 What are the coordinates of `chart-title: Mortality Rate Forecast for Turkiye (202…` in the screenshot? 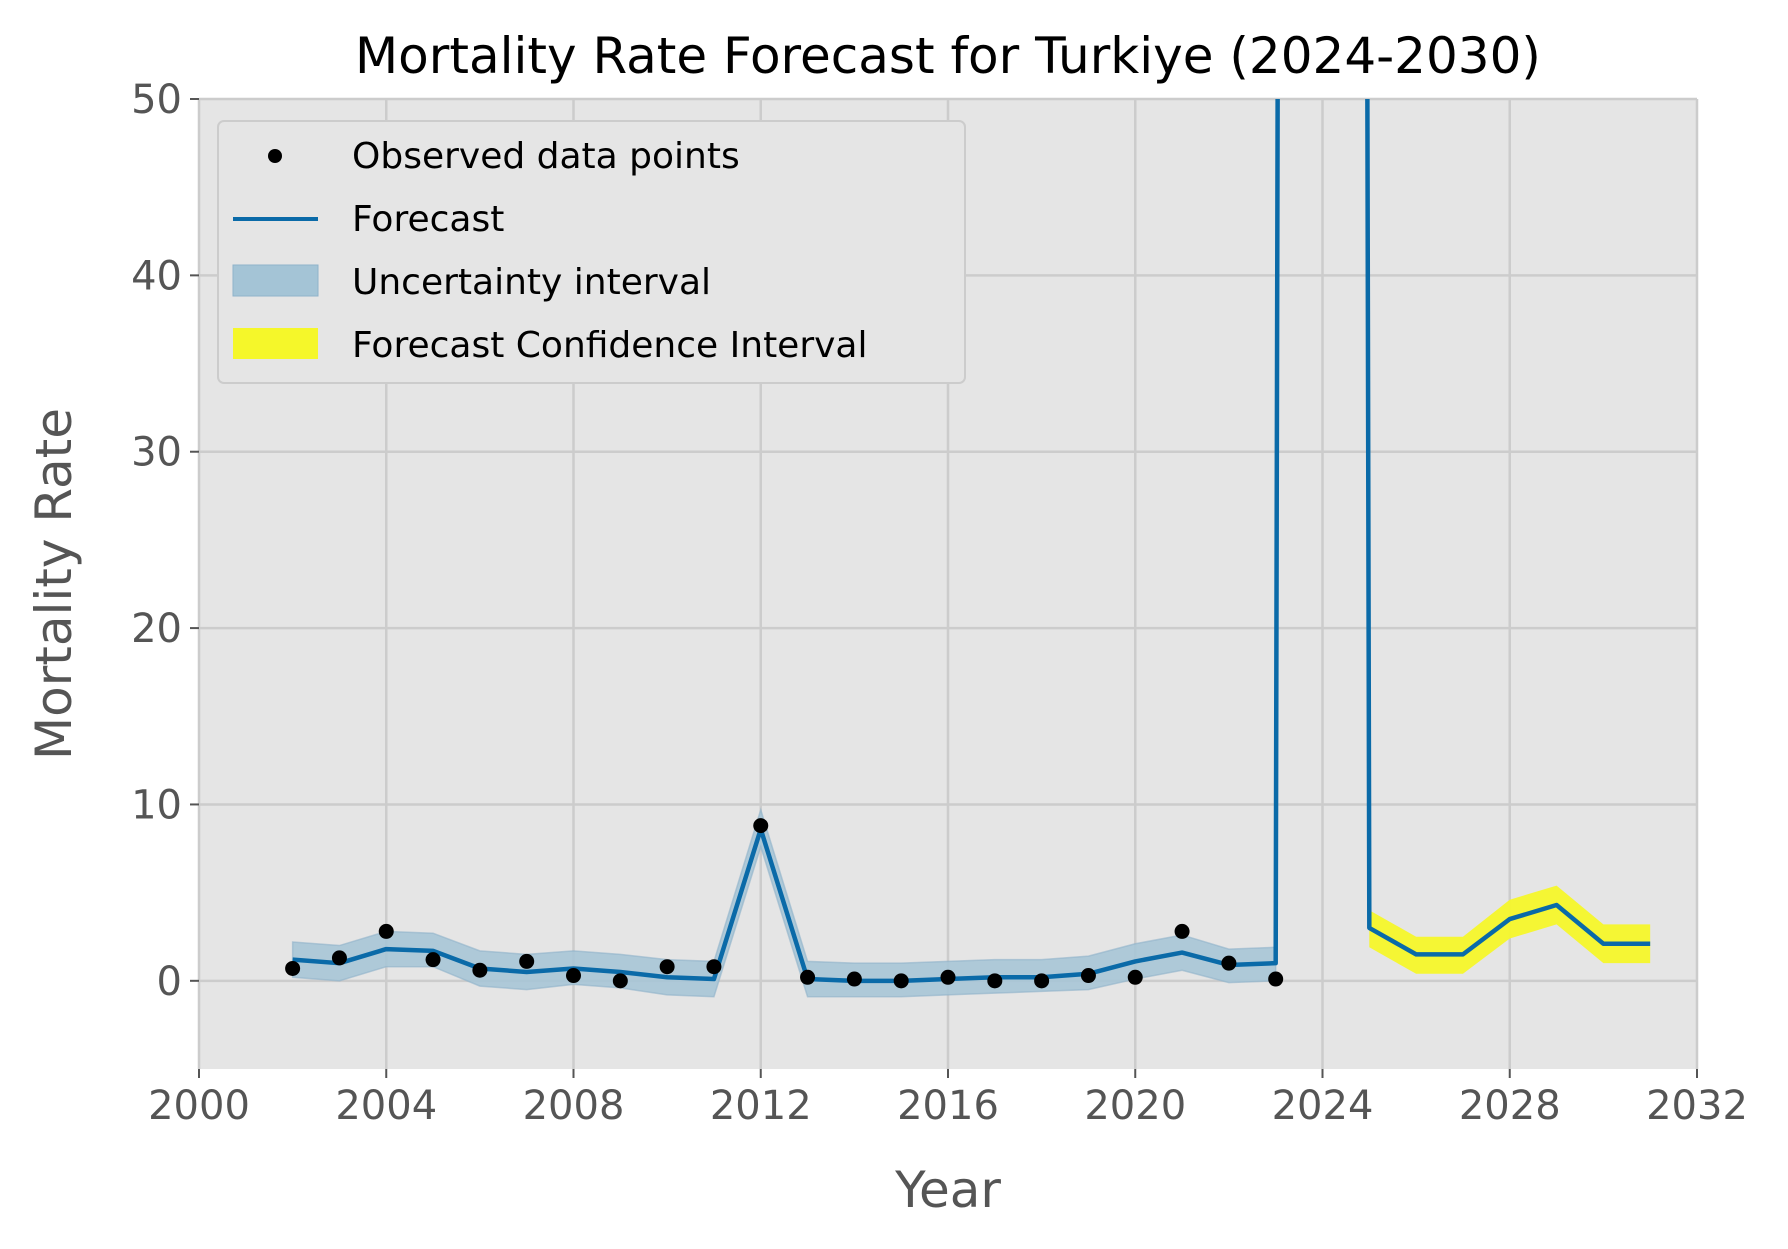 It's located at (948, 56).